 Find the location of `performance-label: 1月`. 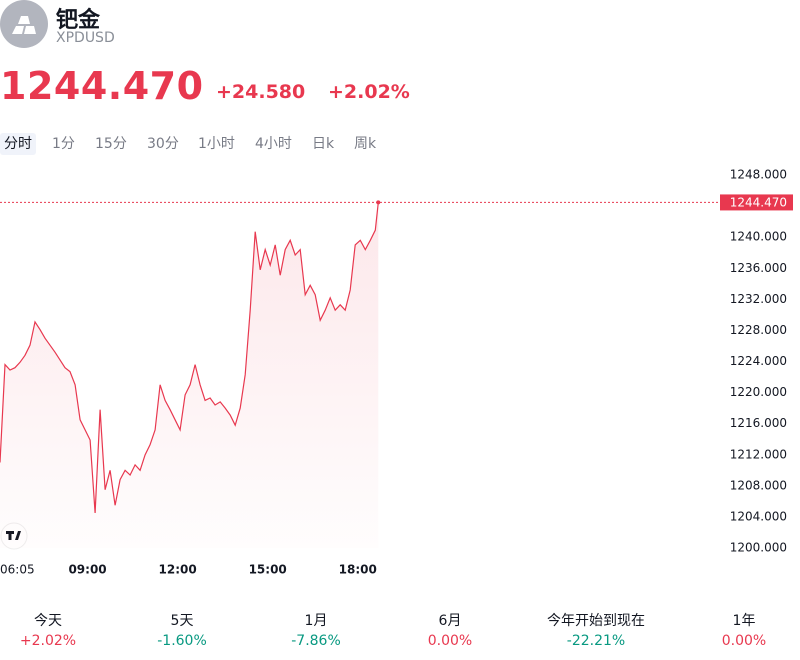

performance-label: 1月 is located at coordinates (316, 621).